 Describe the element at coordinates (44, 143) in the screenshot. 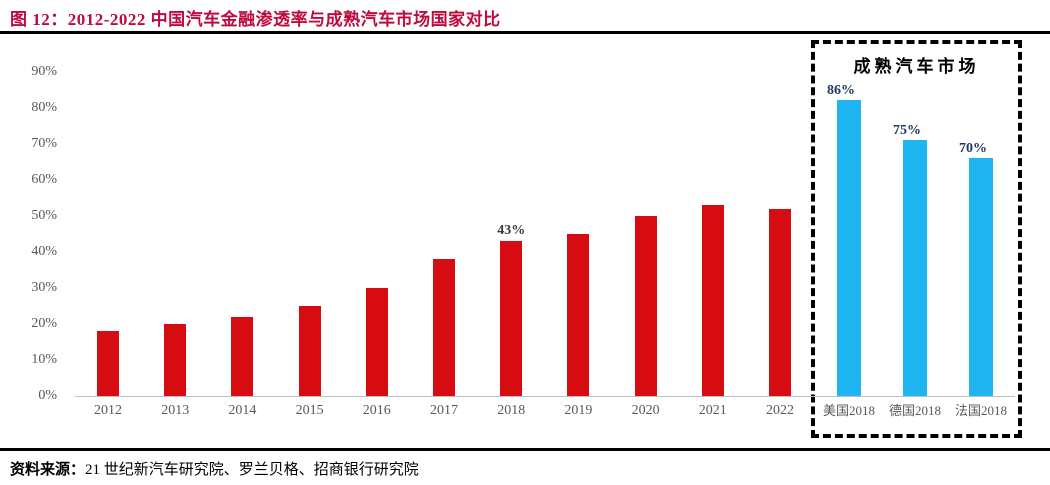

I see `y-tick-label-70%: 70%` at that location.